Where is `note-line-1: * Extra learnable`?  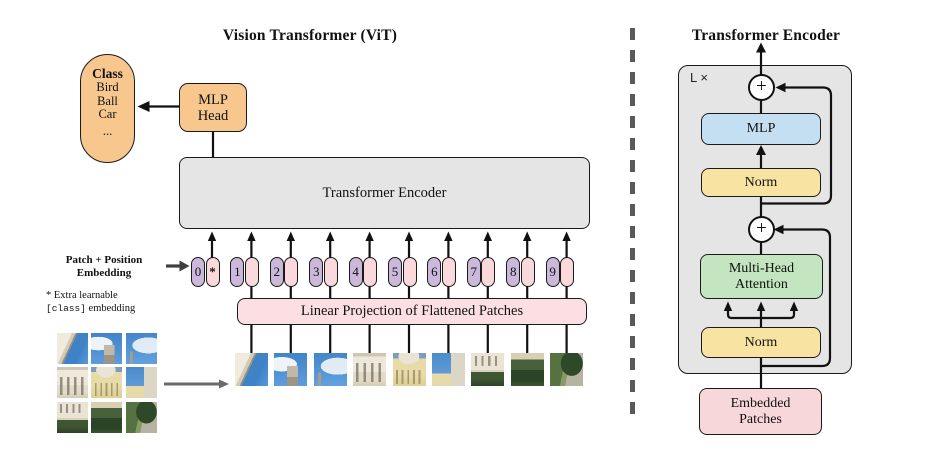 note-line-1: * Extra learnable is located at coordinates (82, 295).